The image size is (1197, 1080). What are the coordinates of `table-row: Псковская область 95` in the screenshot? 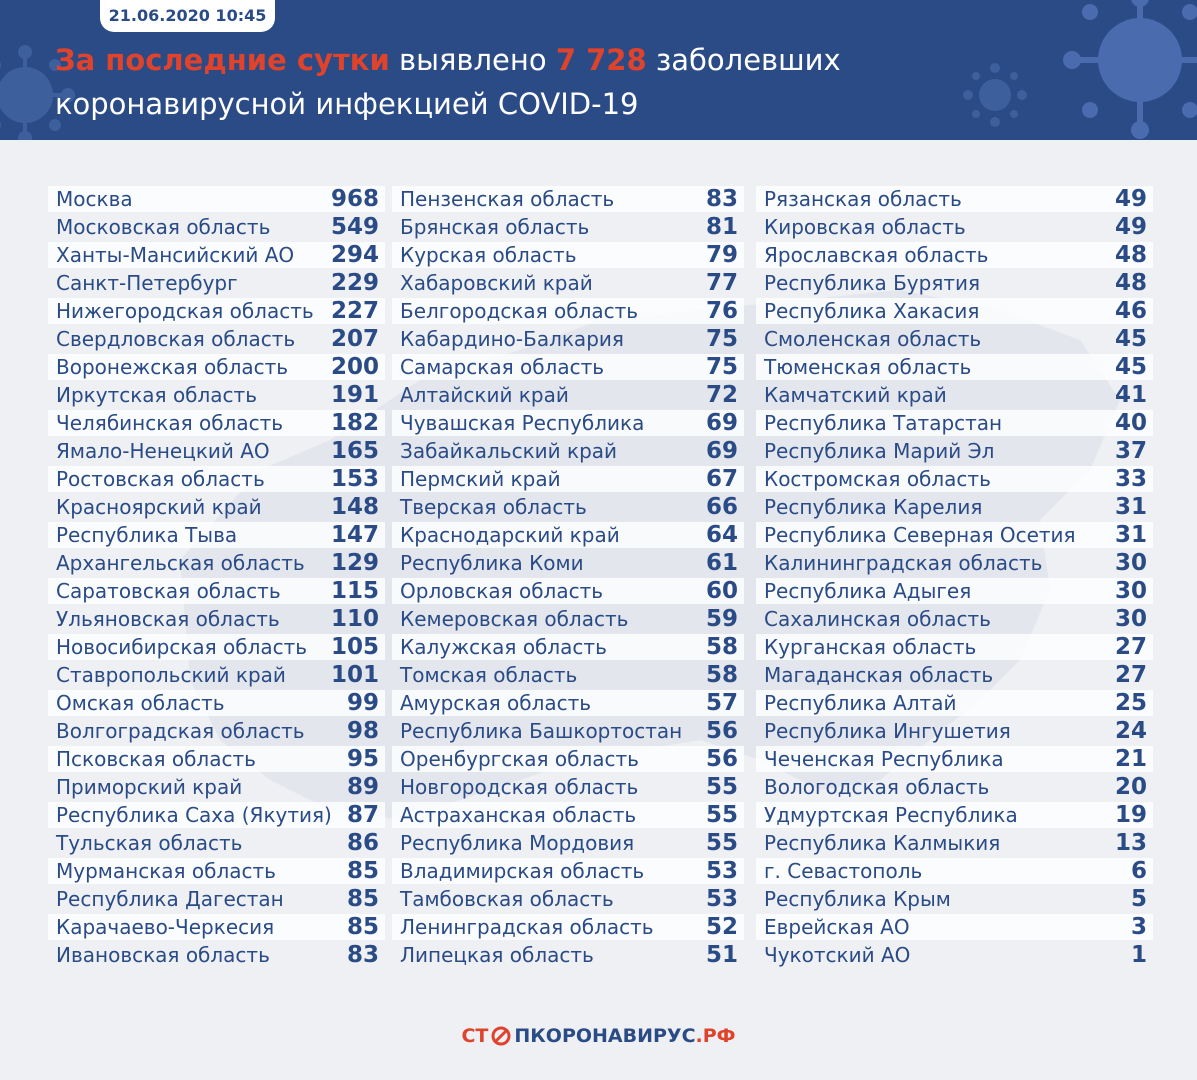 It's located at (216, 759).